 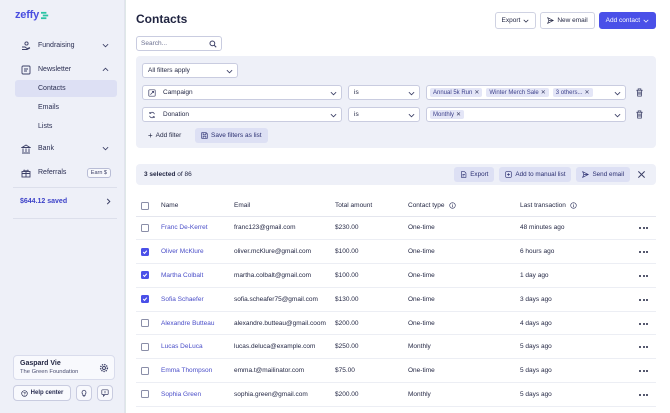 What do you see at coordinates (182, 275) in the screenshot?
I see `contact-name-link: Martha Colbalt` at bounding box center [182, 275].